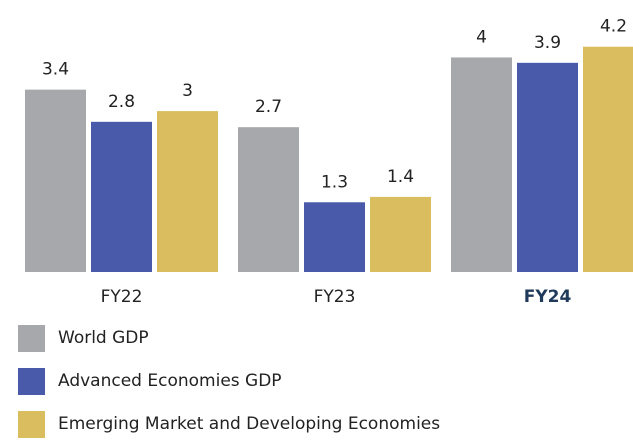  I want to click on legend-label: Emerging Market and Developing Economies, so click(249, 424).